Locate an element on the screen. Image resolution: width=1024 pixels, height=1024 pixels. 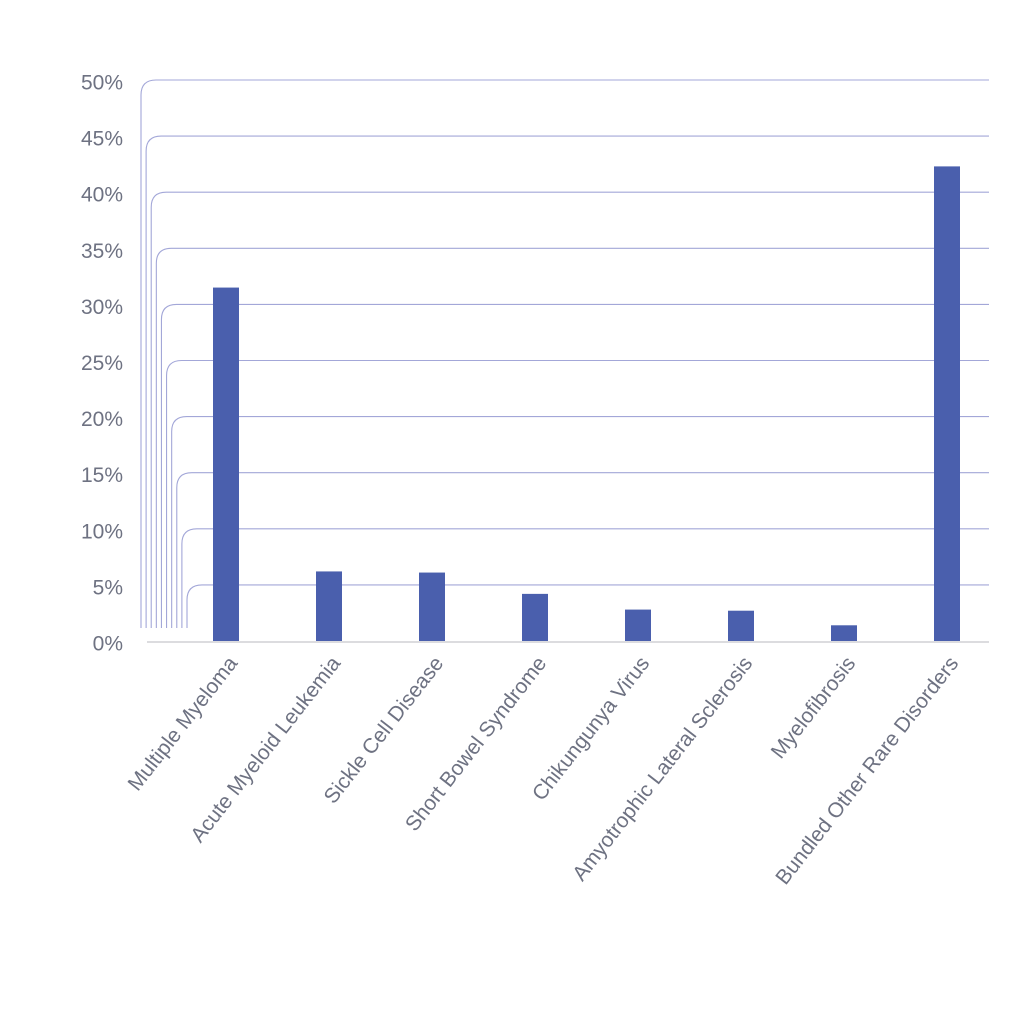
y-tick-label: 40% is located at coordinates (102, 195).